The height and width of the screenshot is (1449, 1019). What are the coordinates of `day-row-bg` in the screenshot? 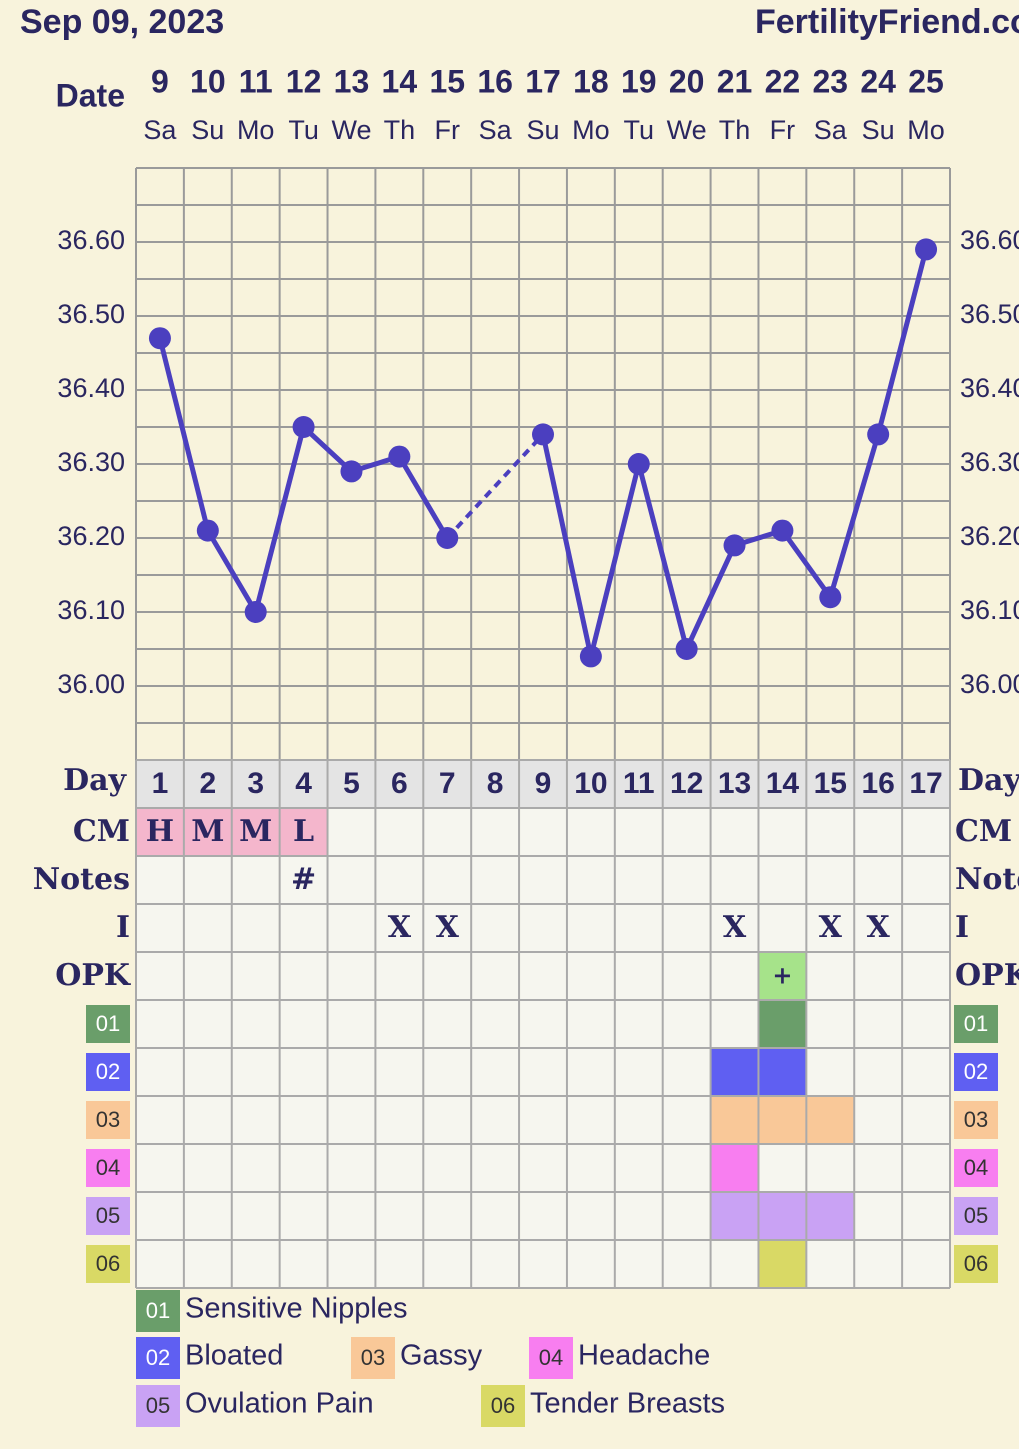 It's located at (543, 784).